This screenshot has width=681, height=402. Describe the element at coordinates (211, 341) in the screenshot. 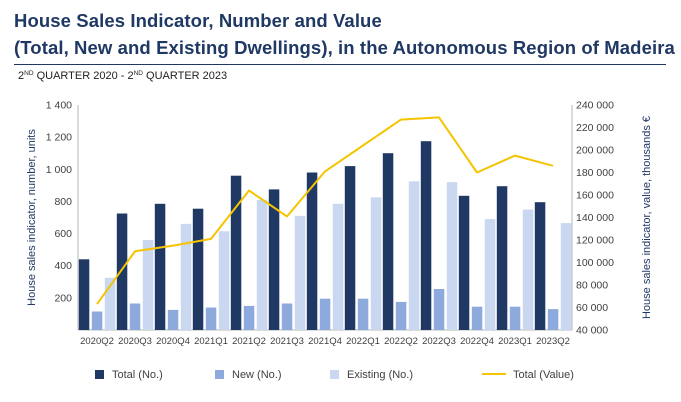

I see `x-tick-label: 2021Q1` at that location.